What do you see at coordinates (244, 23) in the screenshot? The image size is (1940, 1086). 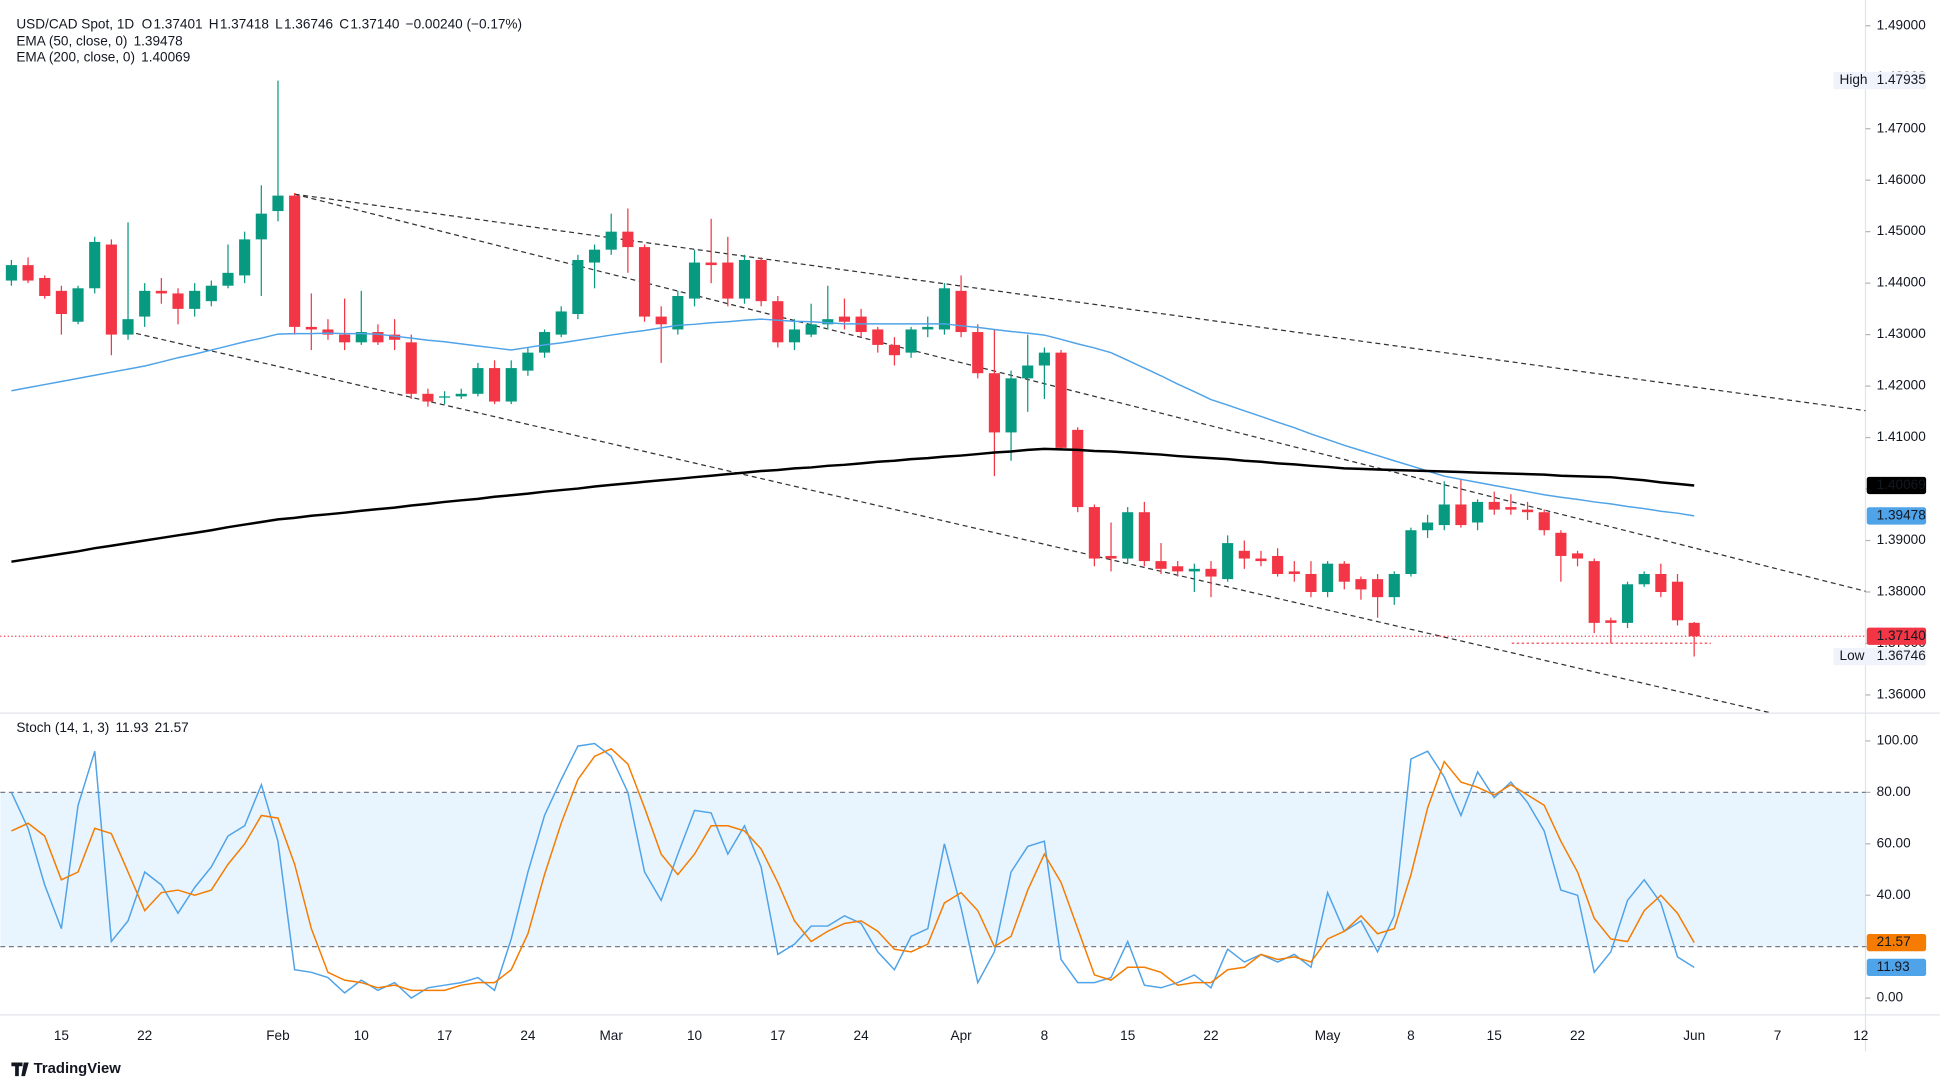 I see `legend-text: 1.37418` at bounding box center [244, 23].